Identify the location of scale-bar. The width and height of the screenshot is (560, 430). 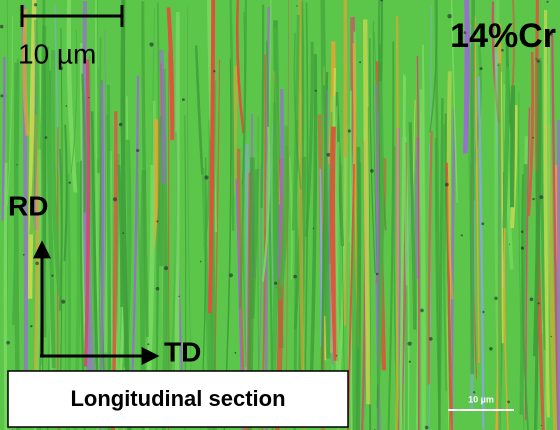
(72, 16).